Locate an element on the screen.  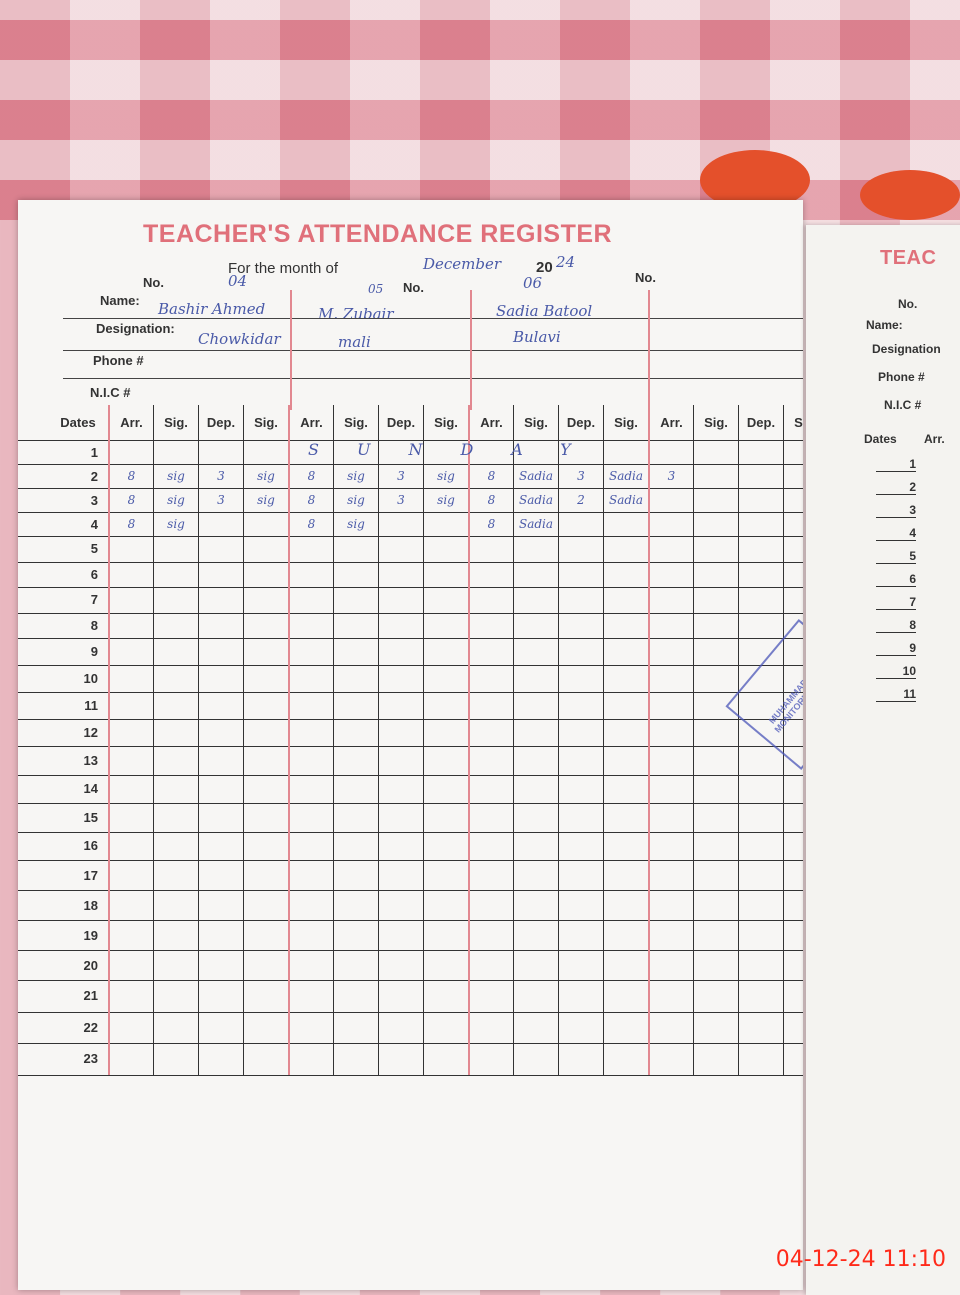
date-cell: 3 is located at coordinates (896, 510).